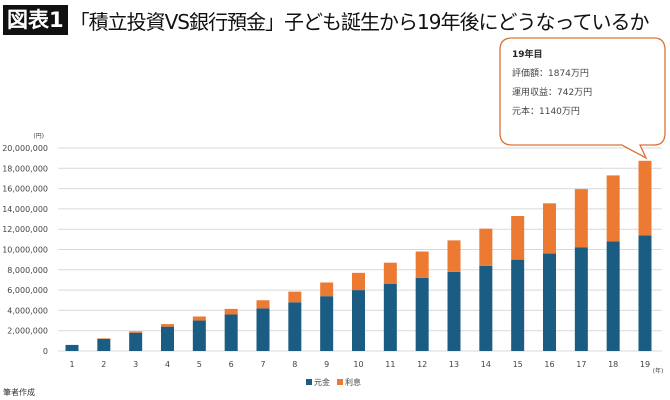 Image resolution: width=670 pixels, height=400 pixels. What do you see at coordinates (103, 364) in the screenshot?
I see `x-tick-label: 2` at bounding box center [103, 364].